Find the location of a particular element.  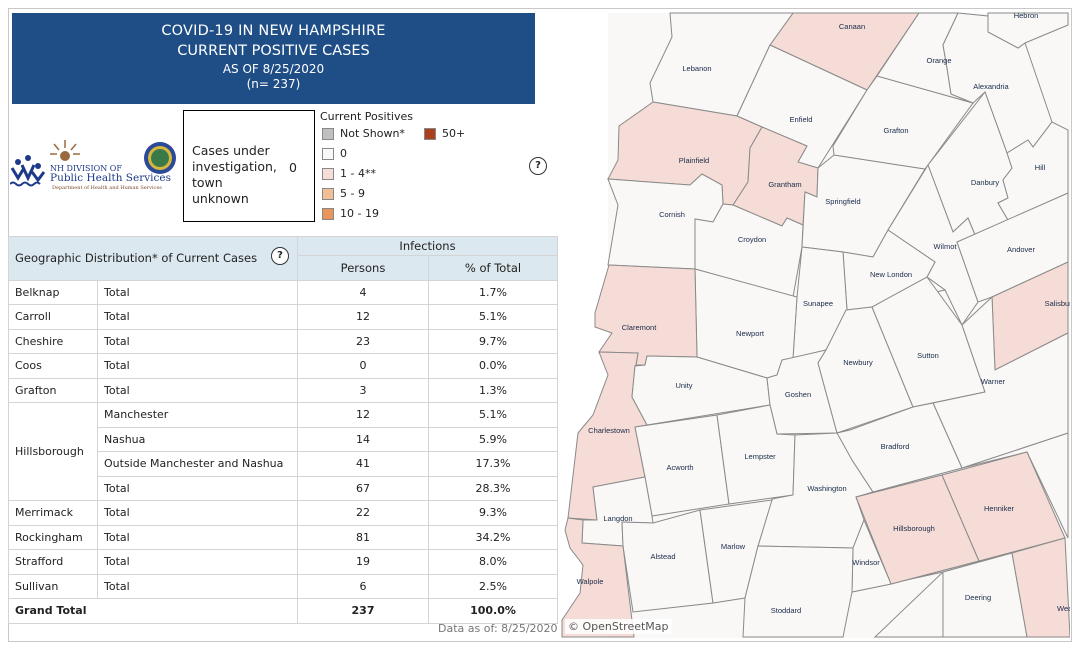

grand-total-persons: 237 is located at coordinates (363, 611).